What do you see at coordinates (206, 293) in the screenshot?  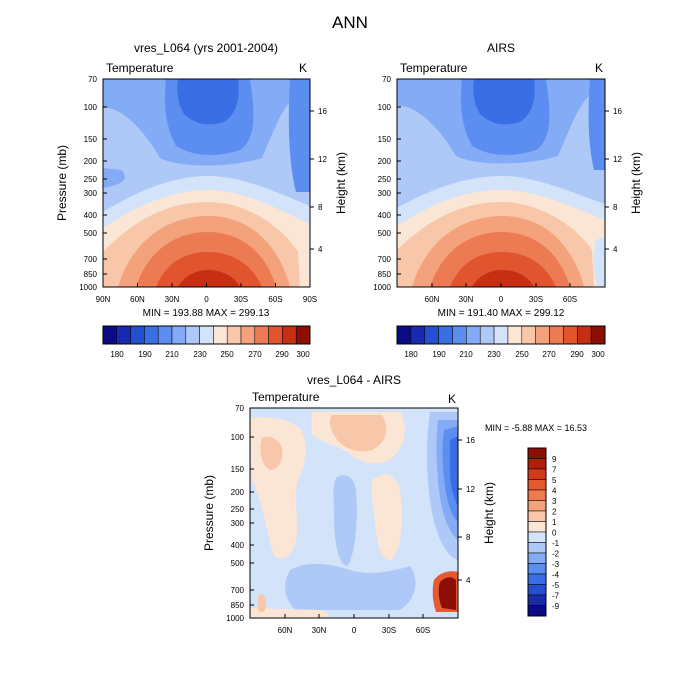 I see `x-axis: 90N 60N 30N 0 30S 60S 90S` at bounding box center [206, 293].